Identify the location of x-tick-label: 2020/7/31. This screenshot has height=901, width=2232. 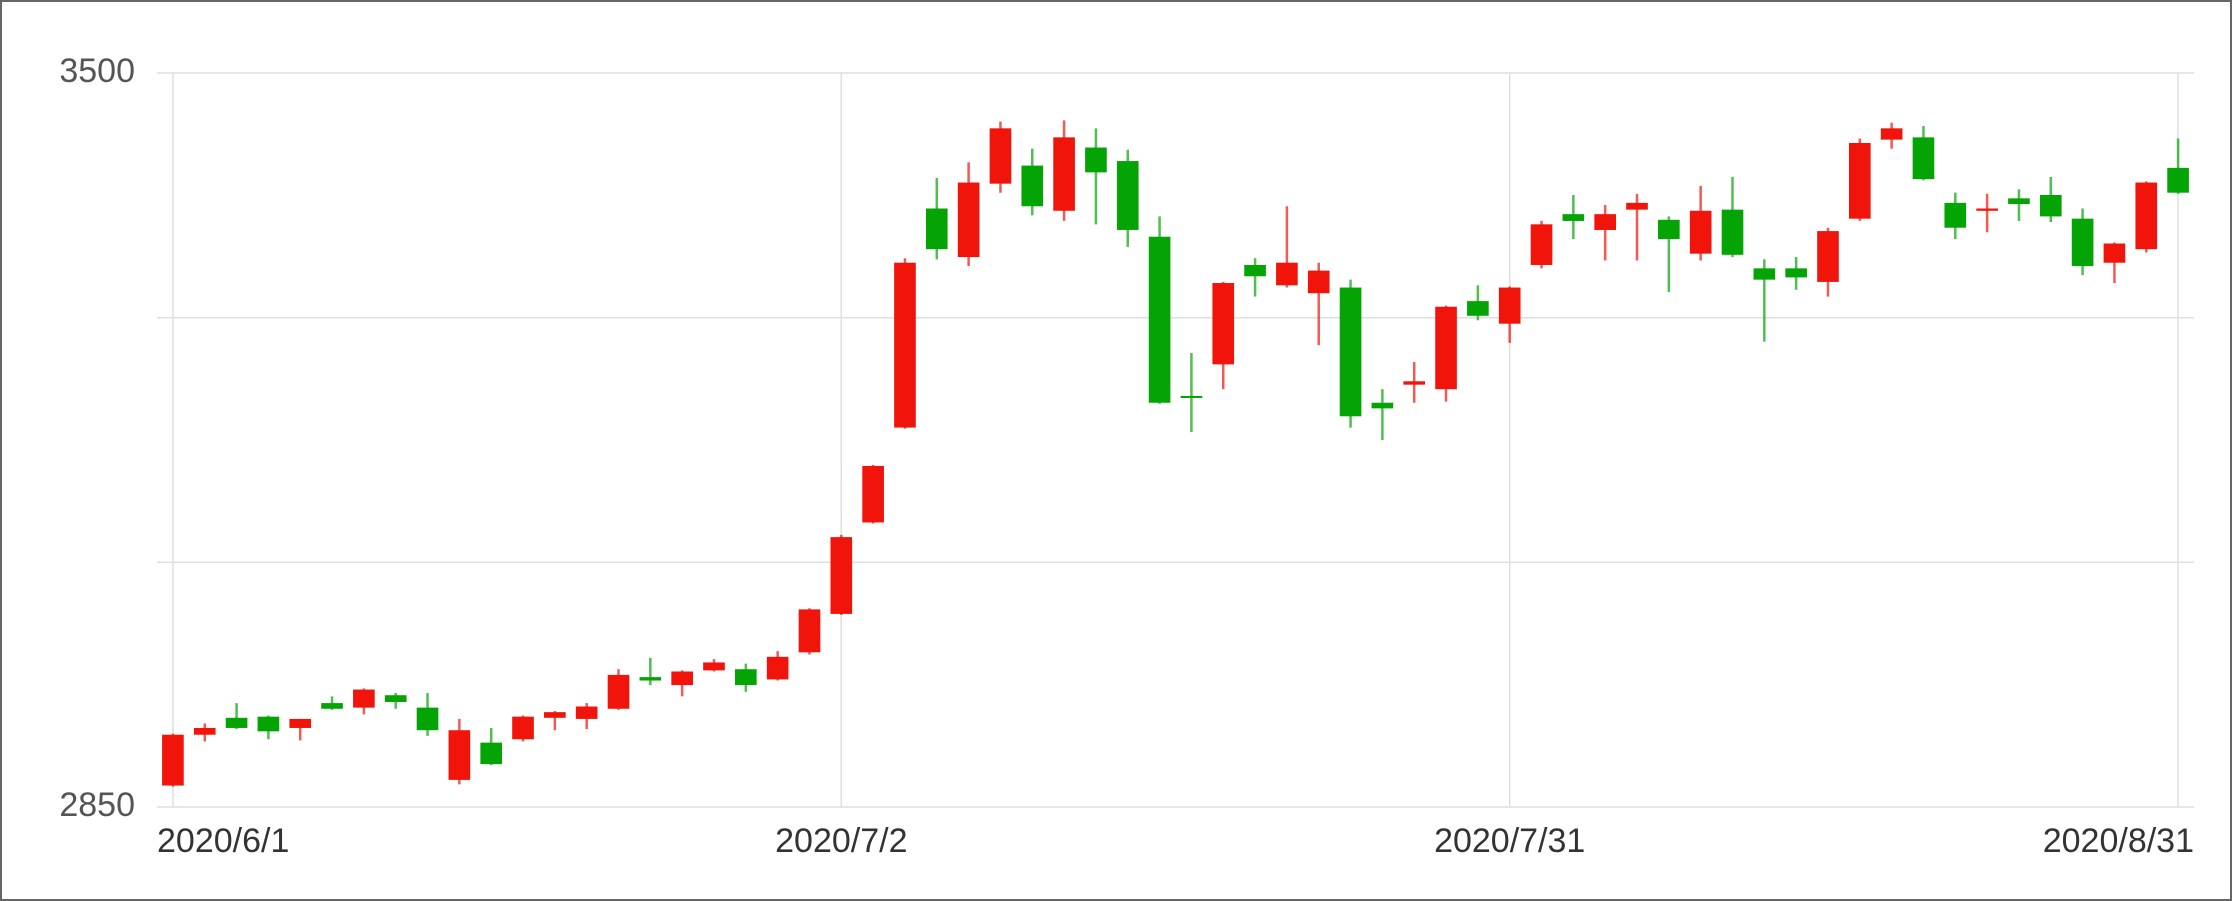
(1509, 841).